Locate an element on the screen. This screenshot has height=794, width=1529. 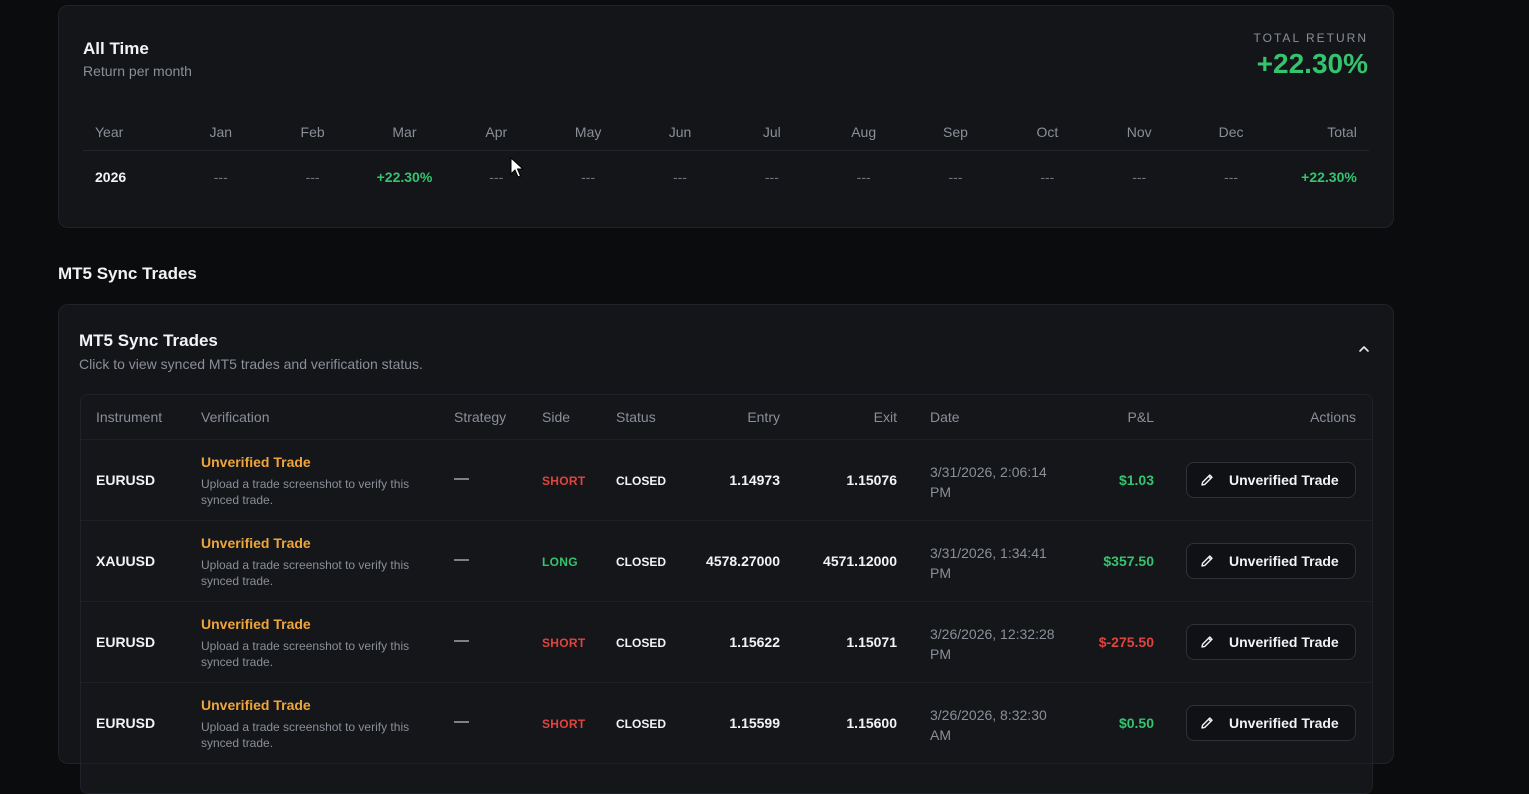
exit-price: 1.15076 is located at coordinates (871, 480).